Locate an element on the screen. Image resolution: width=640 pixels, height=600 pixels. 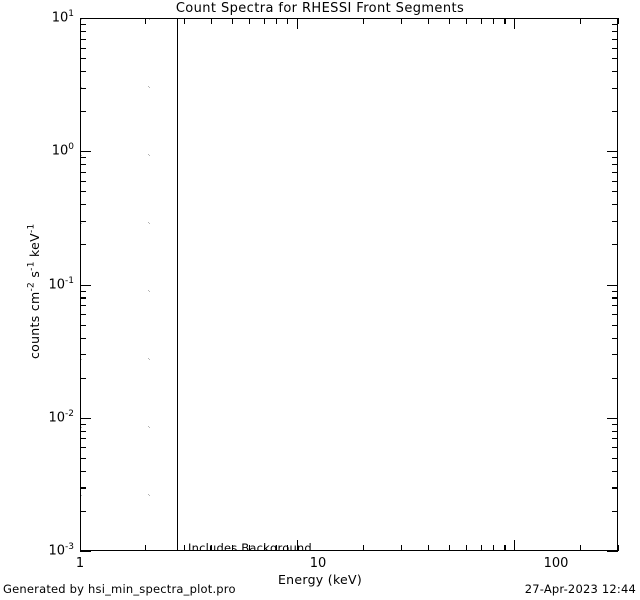
ytick-label-1e1: 10¹ is located at coordinates (62, 17).